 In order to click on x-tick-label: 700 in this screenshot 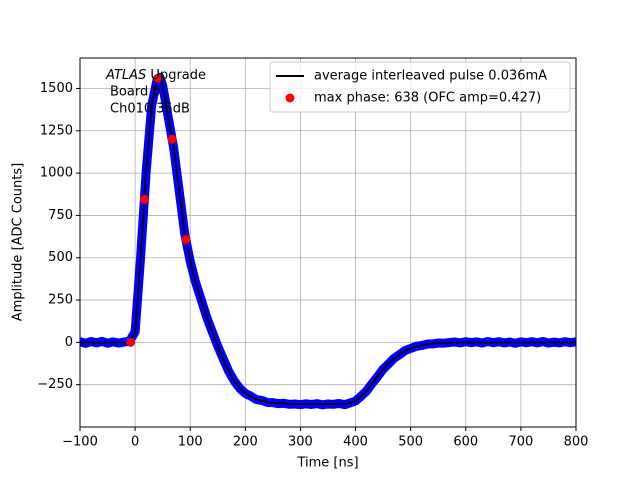, I will do `click(520, 442)`.